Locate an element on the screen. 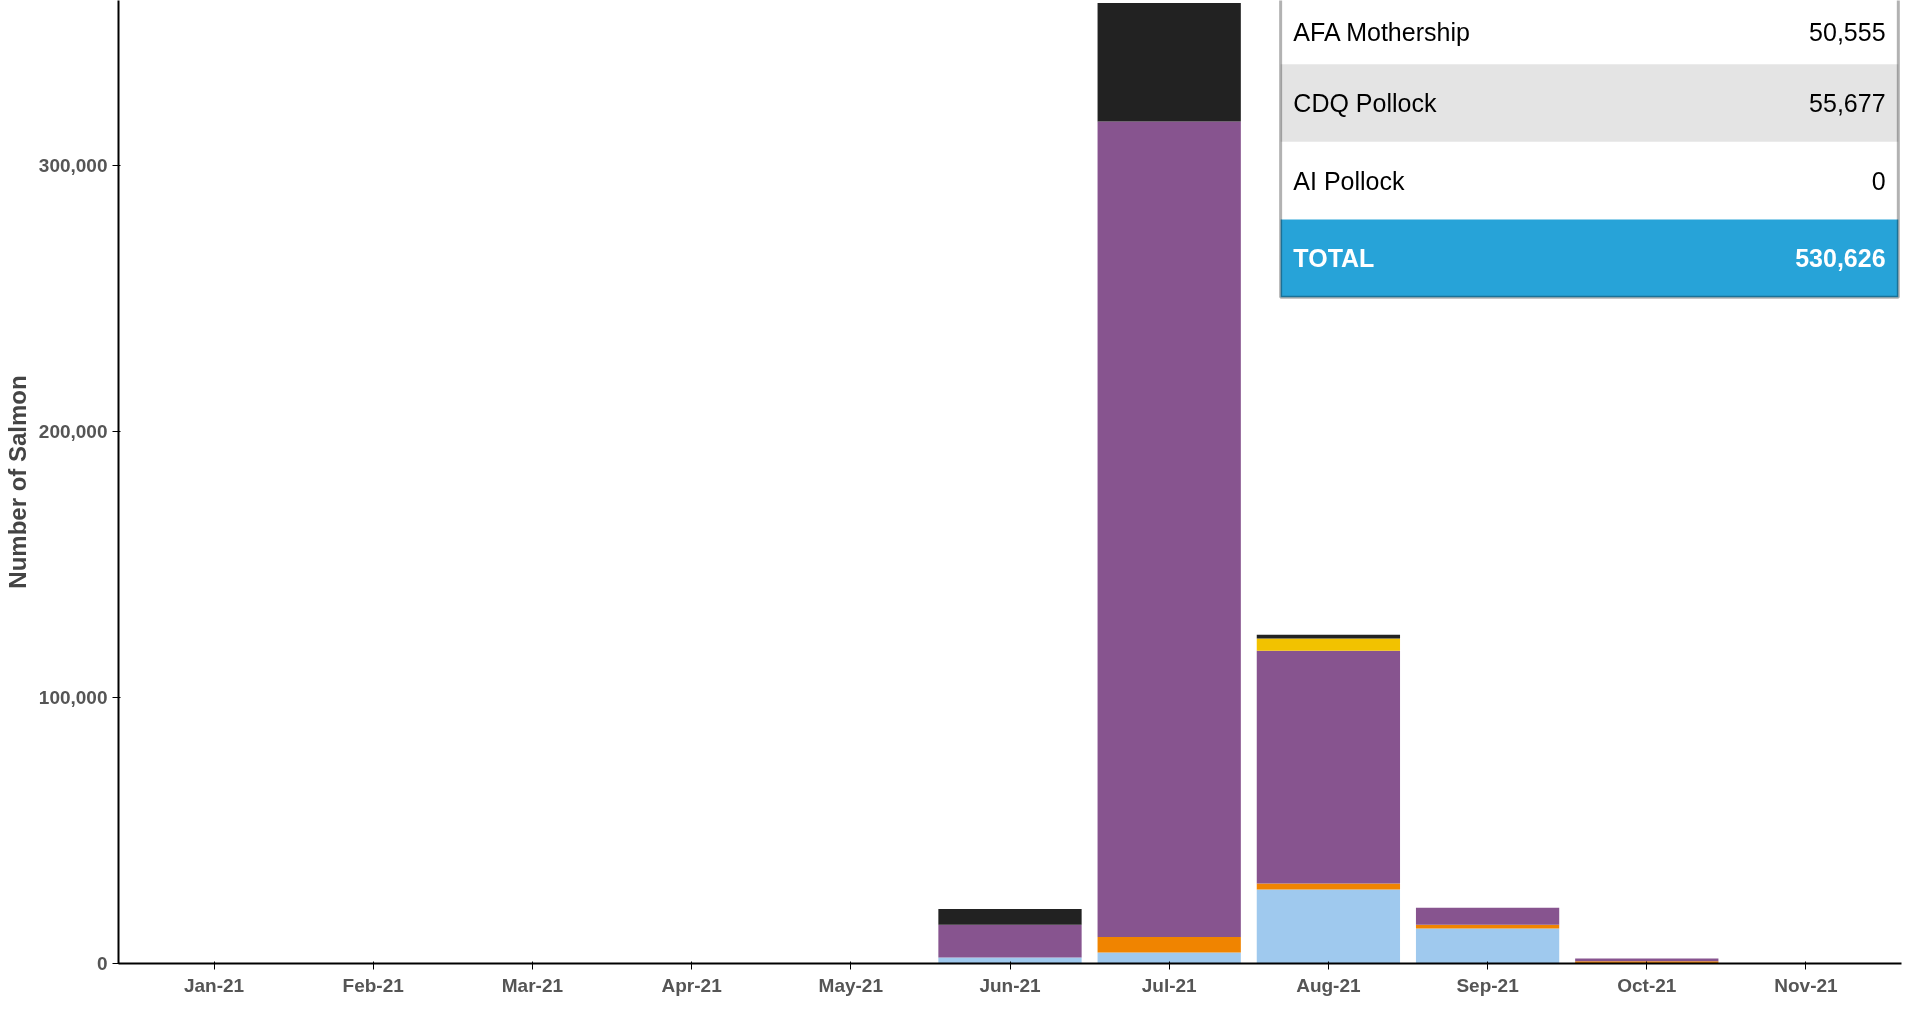  annotation: TOTAL is located at coordinates (1334, 258).